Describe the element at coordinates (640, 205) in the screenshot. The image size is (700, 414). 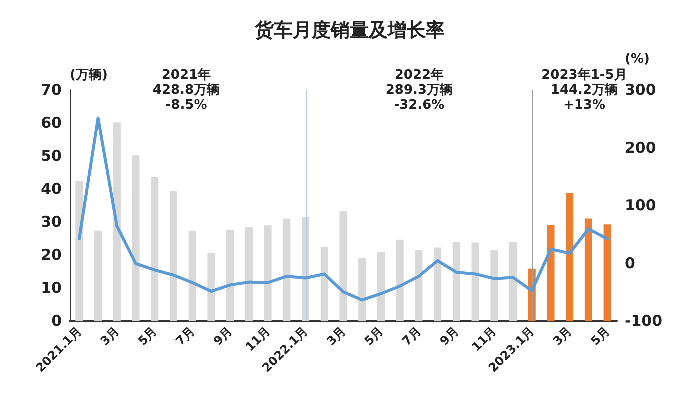
I see `y2-tick-label: 100` at that location.